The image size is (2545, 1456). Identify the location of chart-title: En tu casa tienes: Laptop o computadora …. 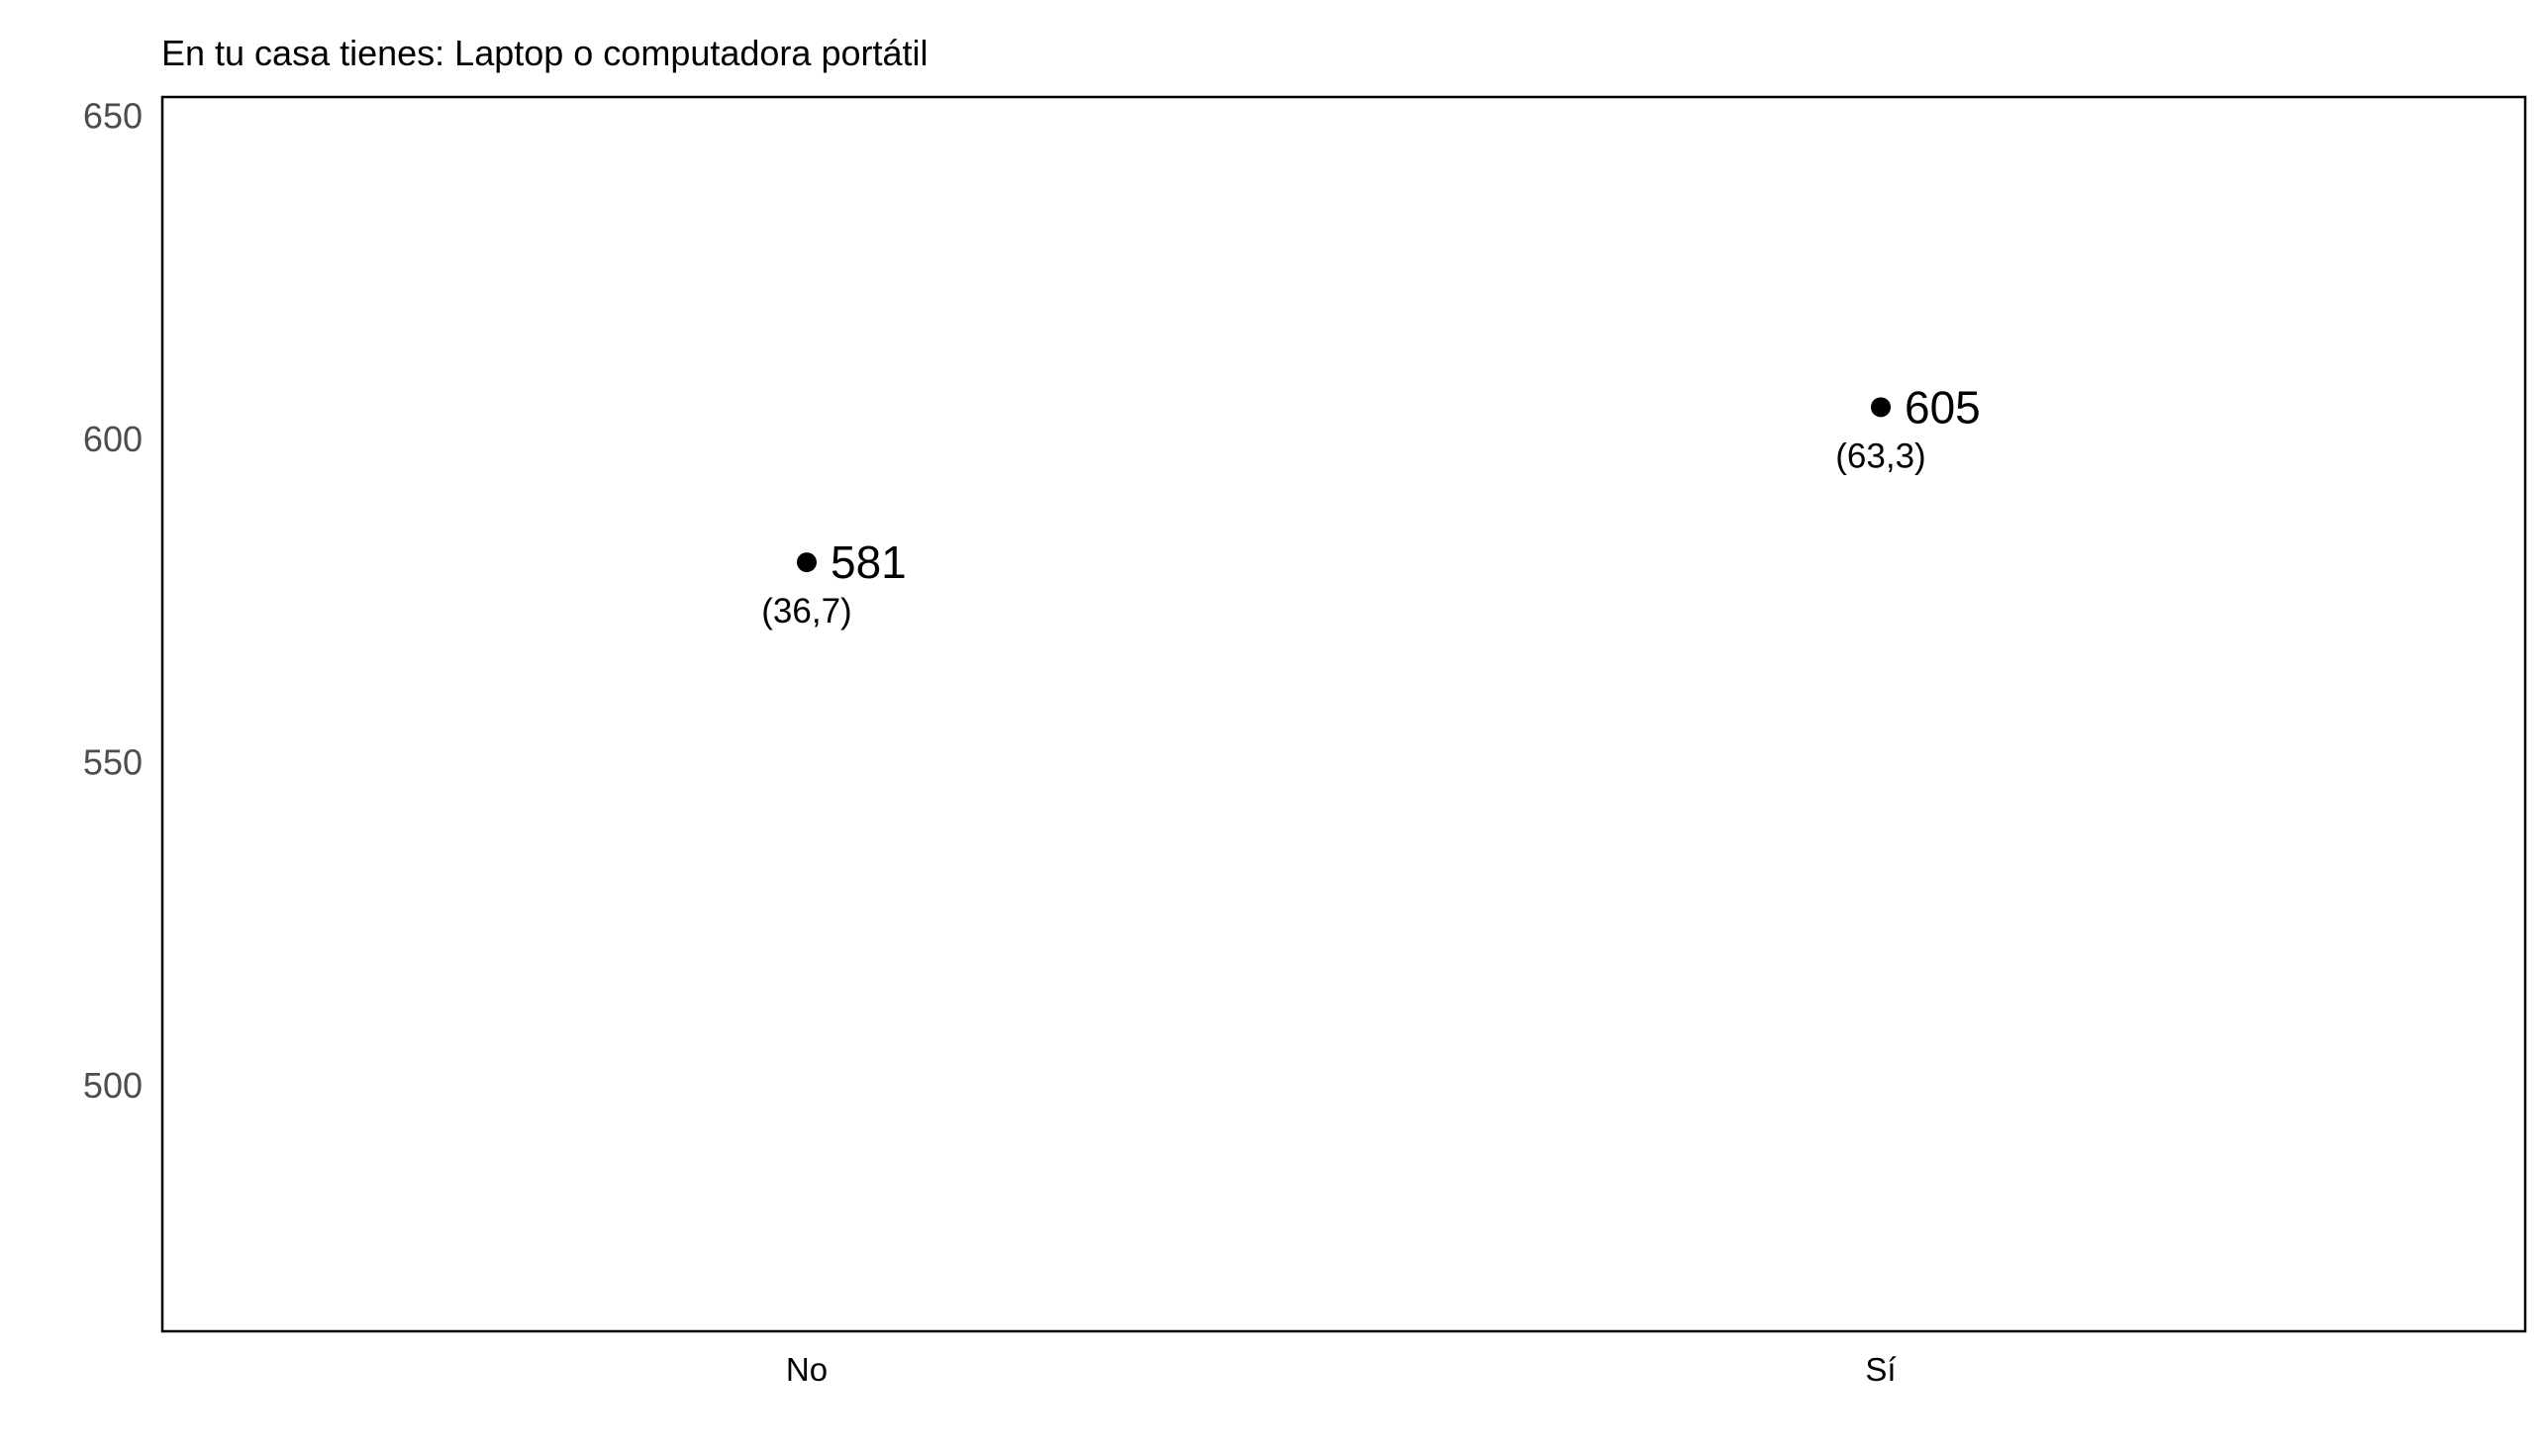
(545, 53).